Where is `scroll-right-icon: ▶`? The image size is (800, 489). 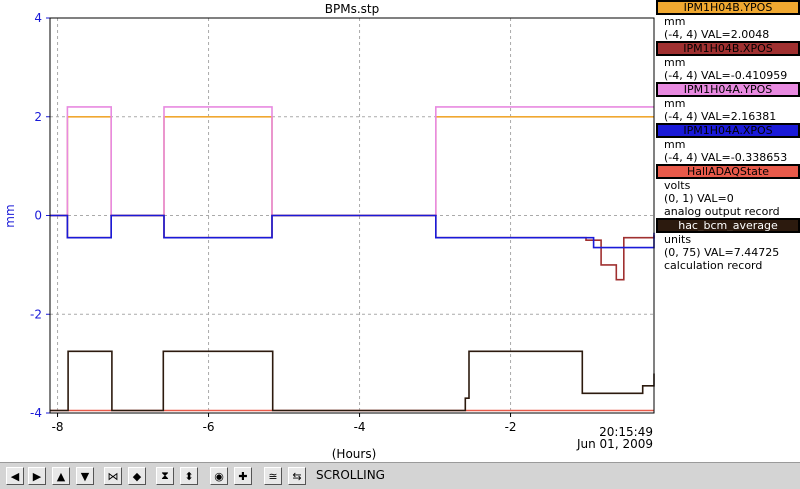
scroll-right-icon: ▶ is located at coordinates (37, 476).